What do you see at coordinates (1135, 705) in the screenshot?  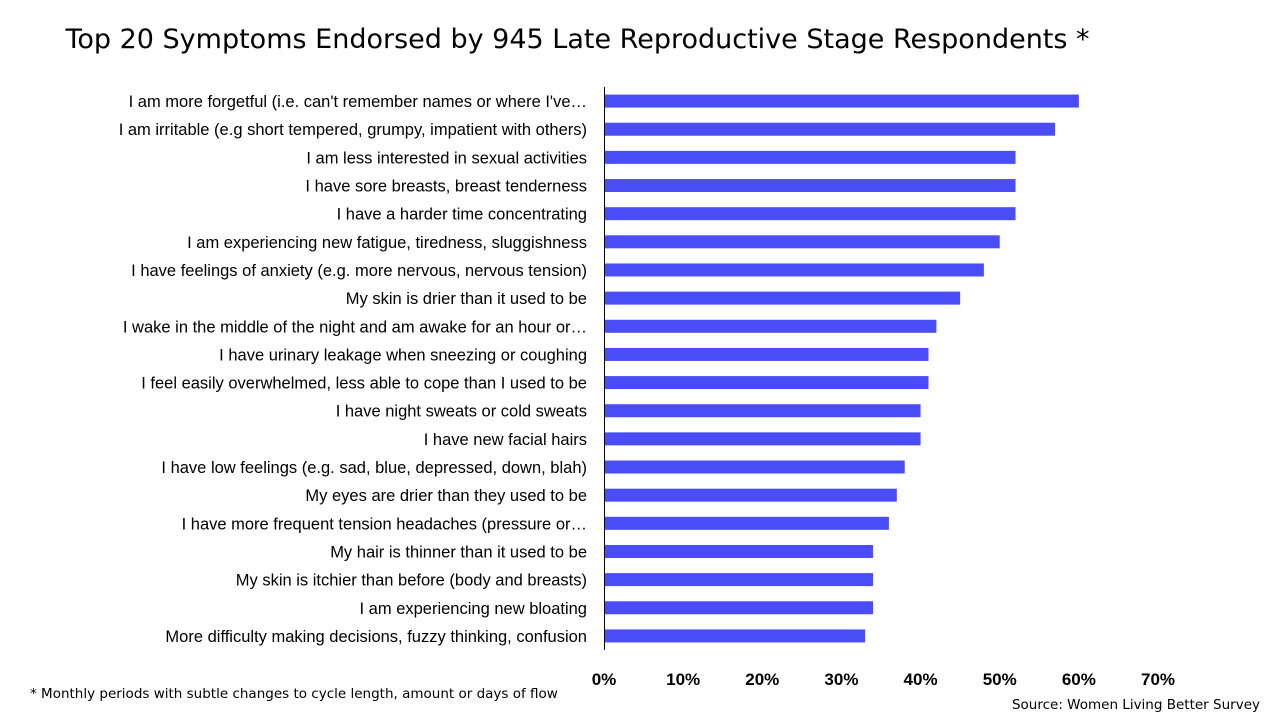 I see `source-note: Source: Women Living Better Survey` at bounding box center [1135, 705].